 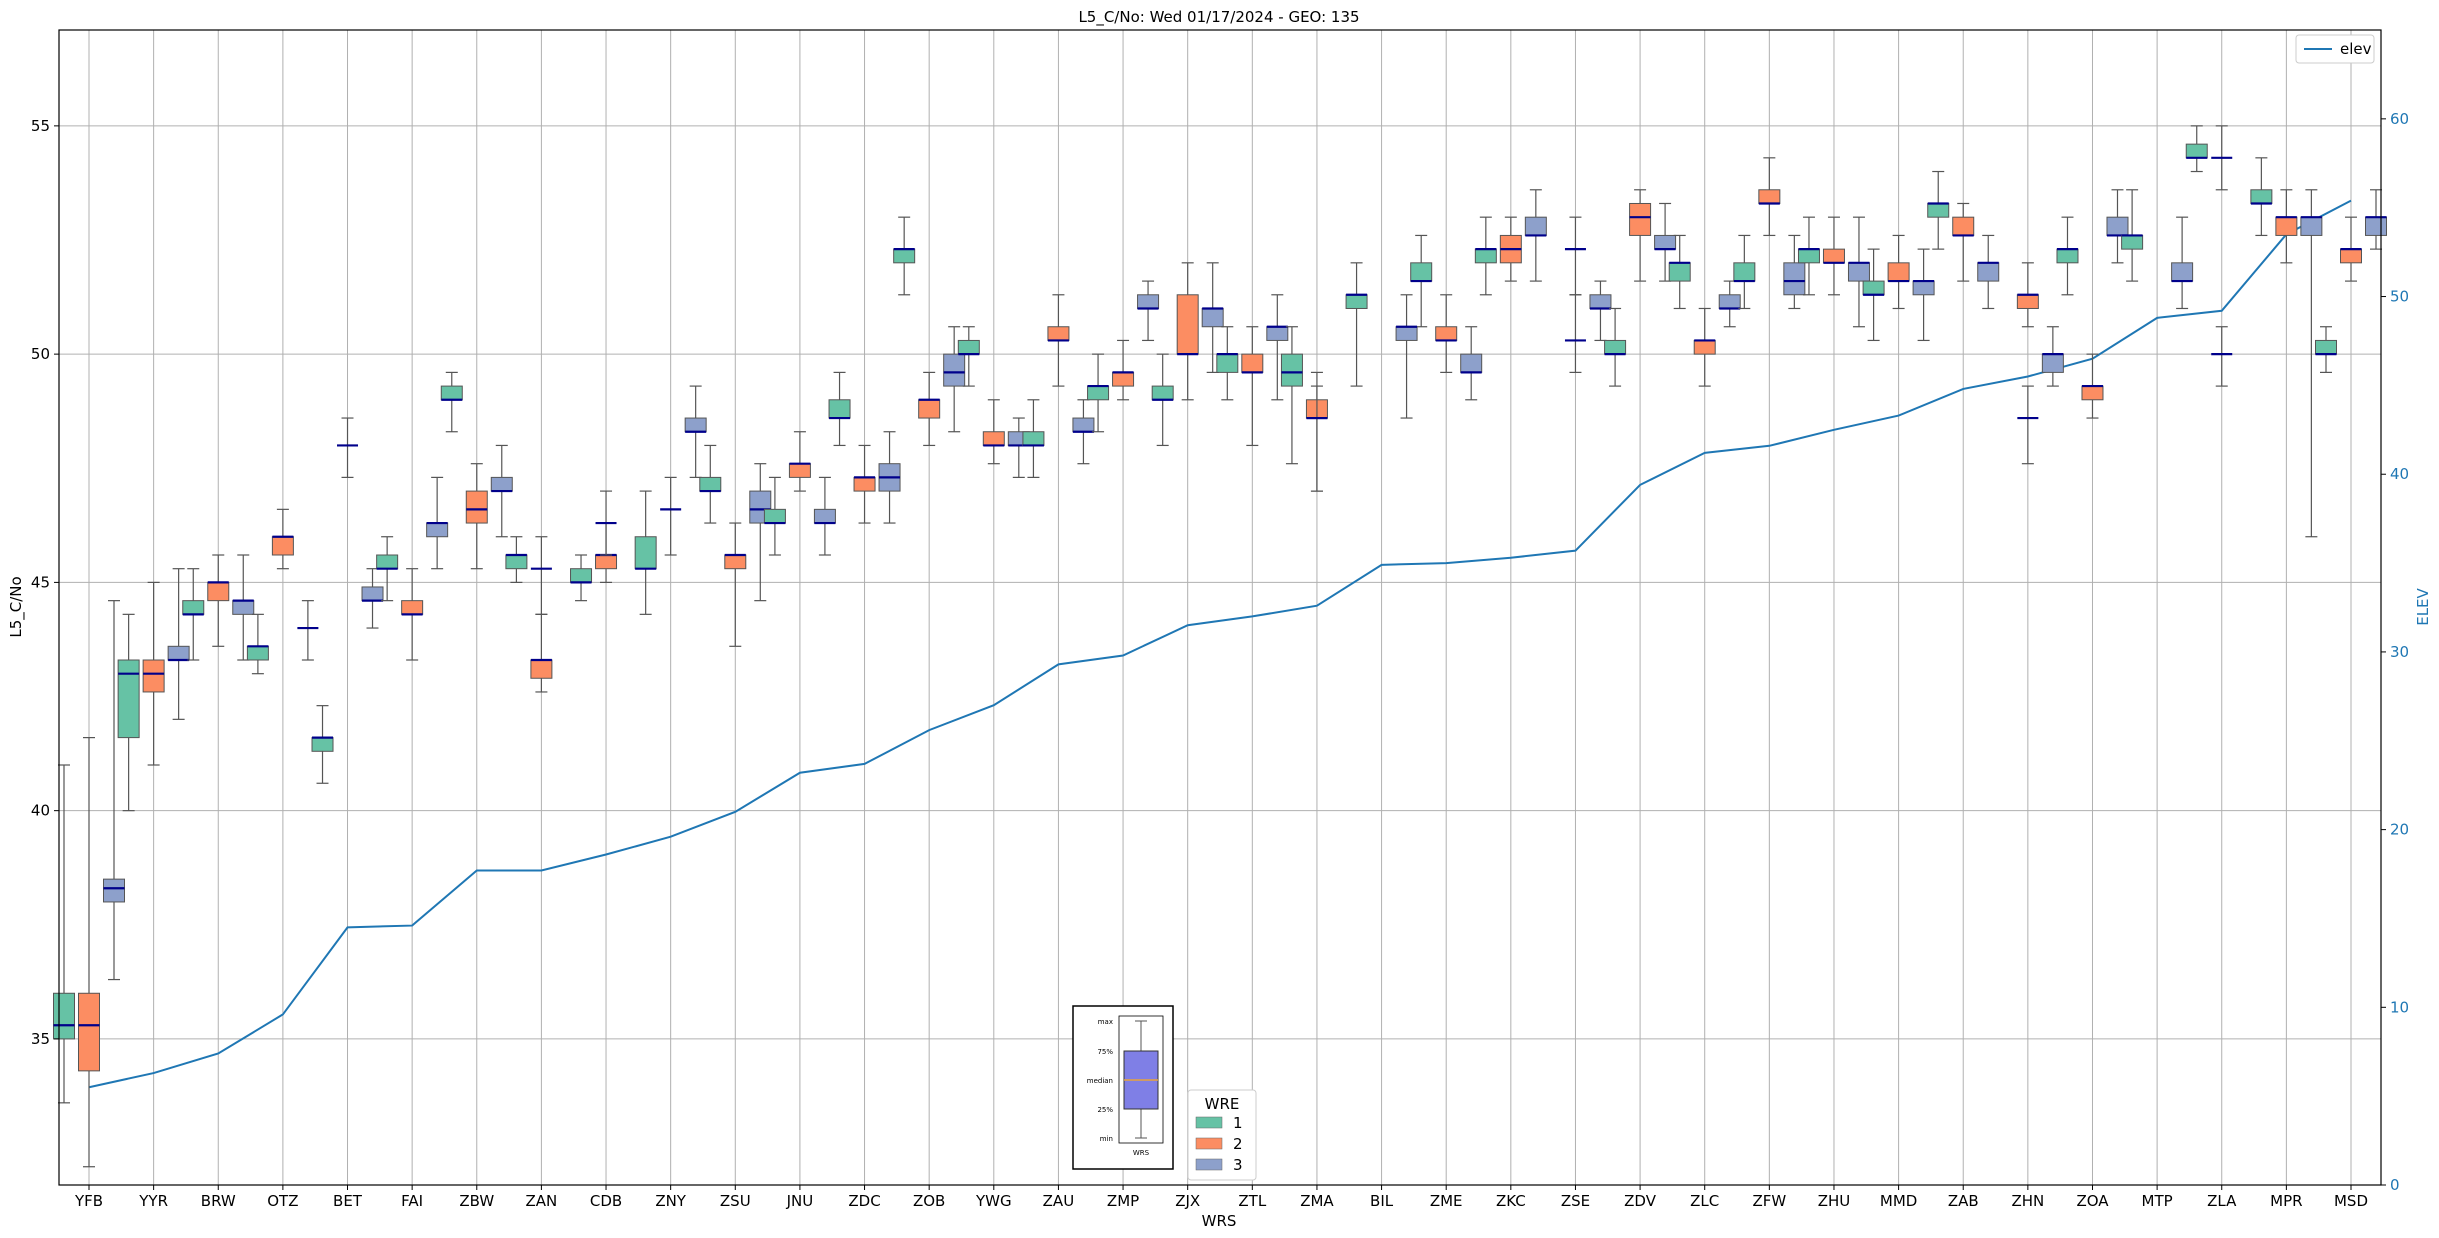 I want to click on x-tick-label: BRW, so click(x=218, y=1201).